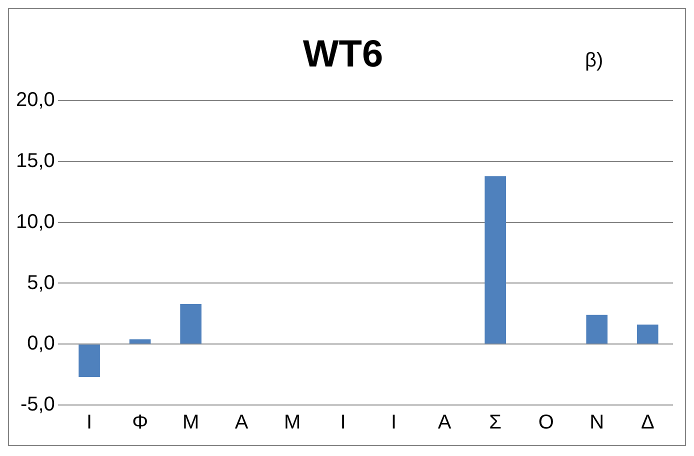 The height and width of the screenshot is (456, 694). Describe the element at coordinates (597, 423) in the screenshot. I see `x-tick-label: Ν` at that location.